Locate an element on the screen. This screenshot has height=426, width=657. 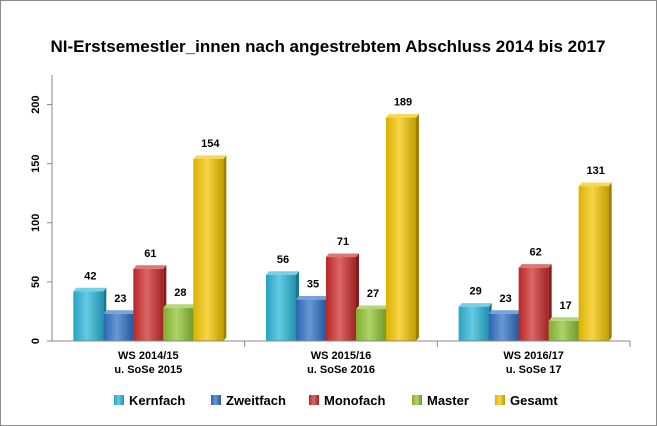
legend-label: Gesamt is located at coordinates (534, 400).